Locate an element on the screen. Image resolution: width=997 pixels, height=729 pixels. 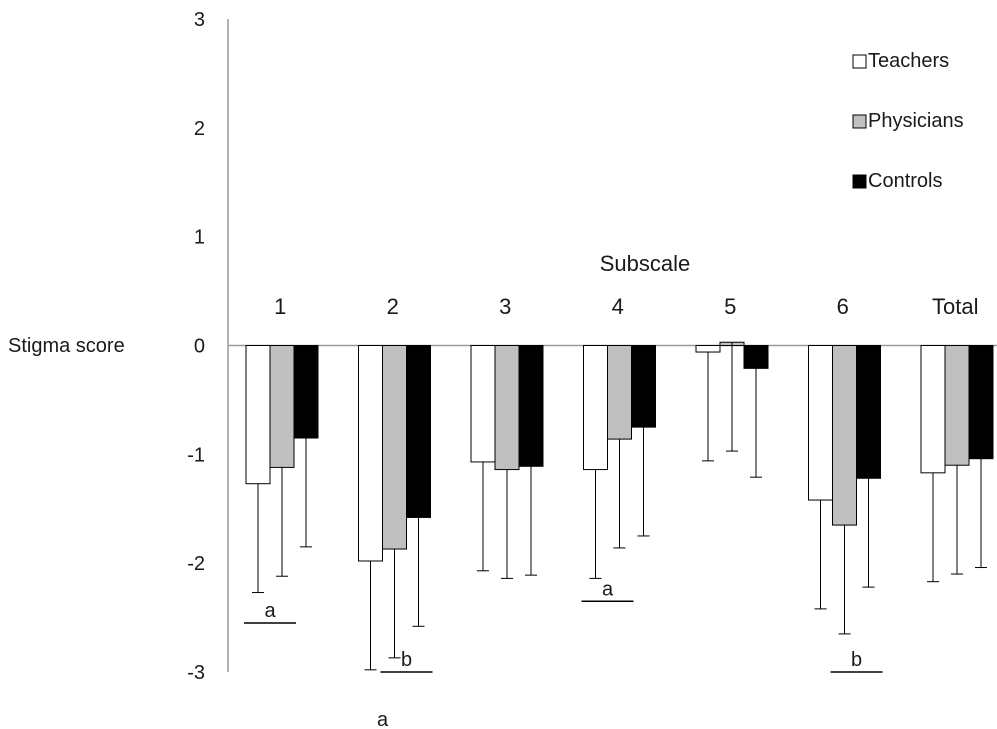
x-axis-title: Subscale is located at coordinates (645, 263).